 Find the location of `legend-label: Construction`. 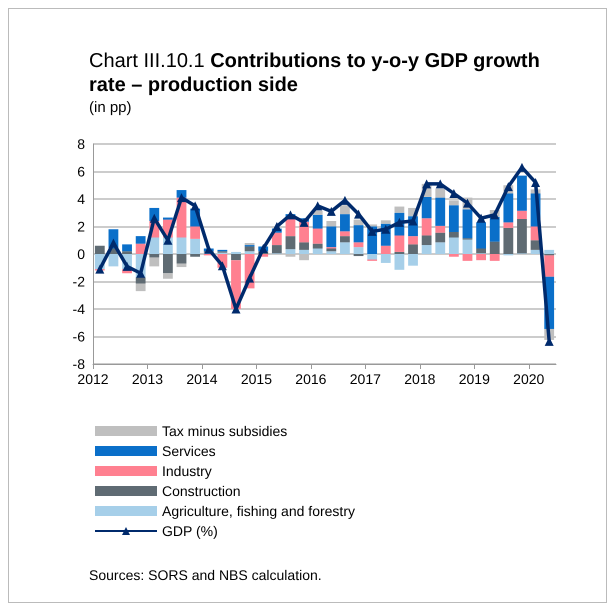

legend-label: Construction is located at coordinates (201, 491).